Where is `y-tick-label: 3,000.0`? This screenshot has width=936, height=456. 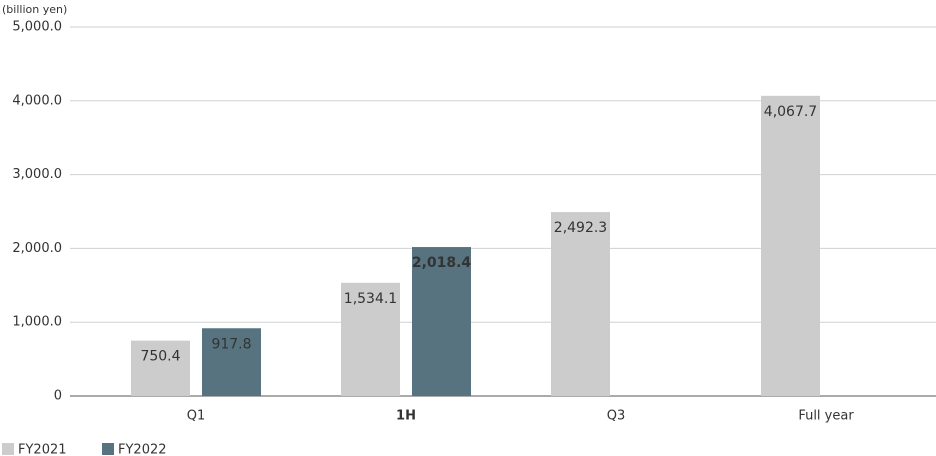
y-tick-label: 3,000.0 is located at coordinates (37, 174).